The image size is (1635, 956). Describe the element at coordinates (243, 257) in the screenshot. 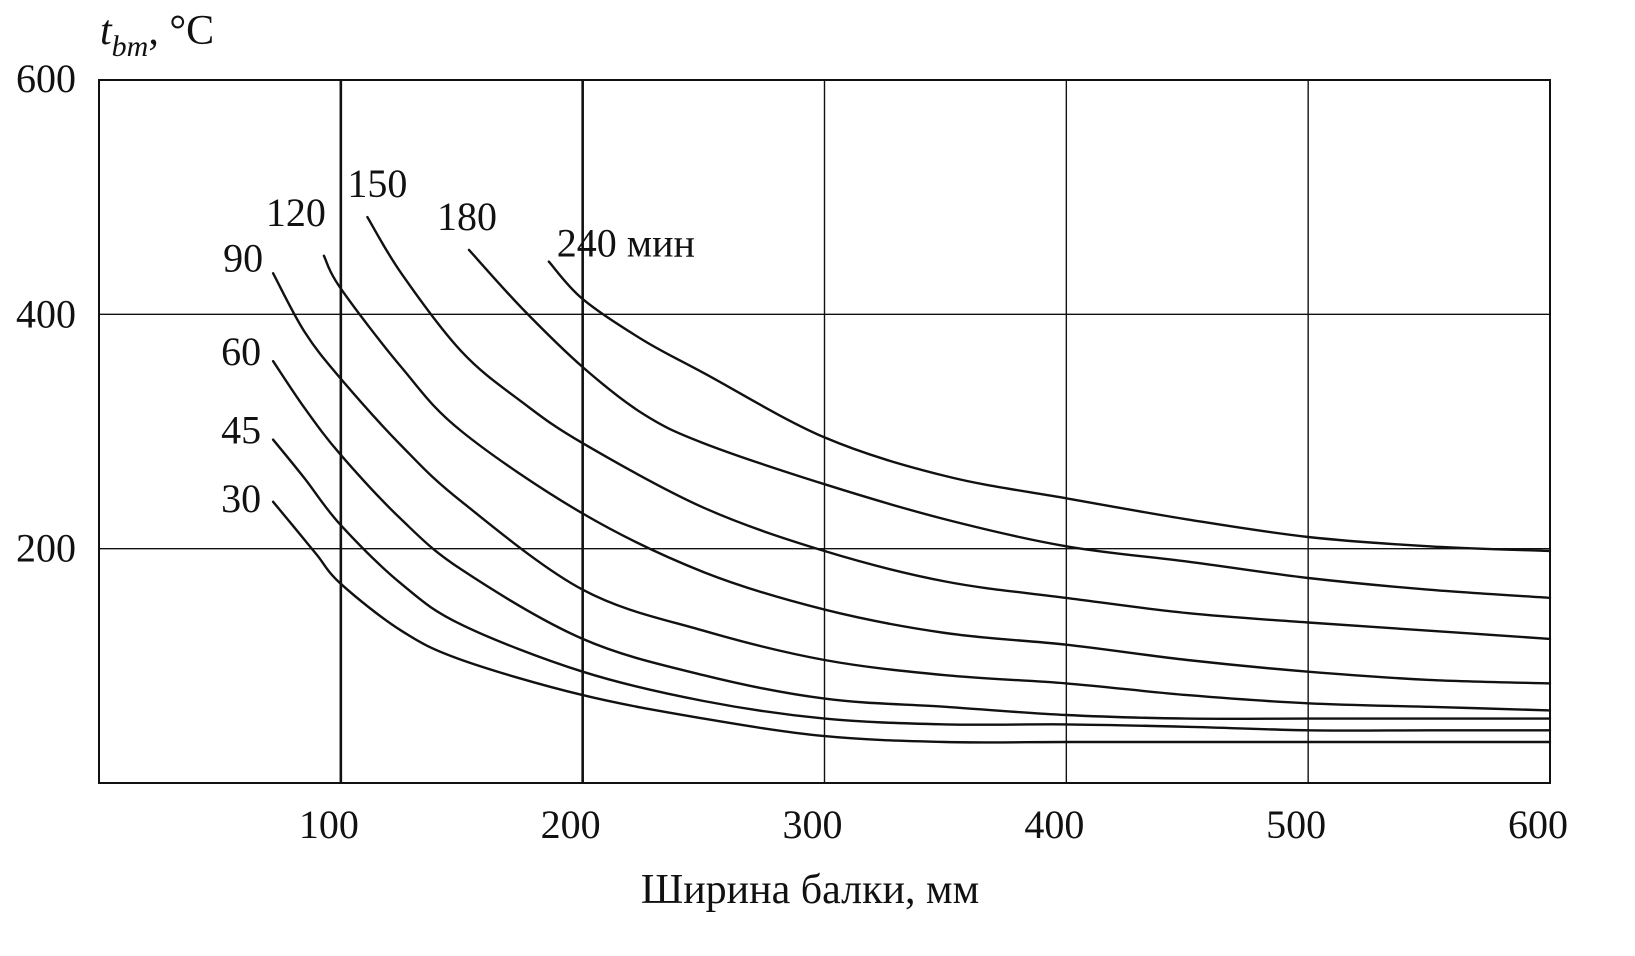

I see `series-label-90: 90` at that location.